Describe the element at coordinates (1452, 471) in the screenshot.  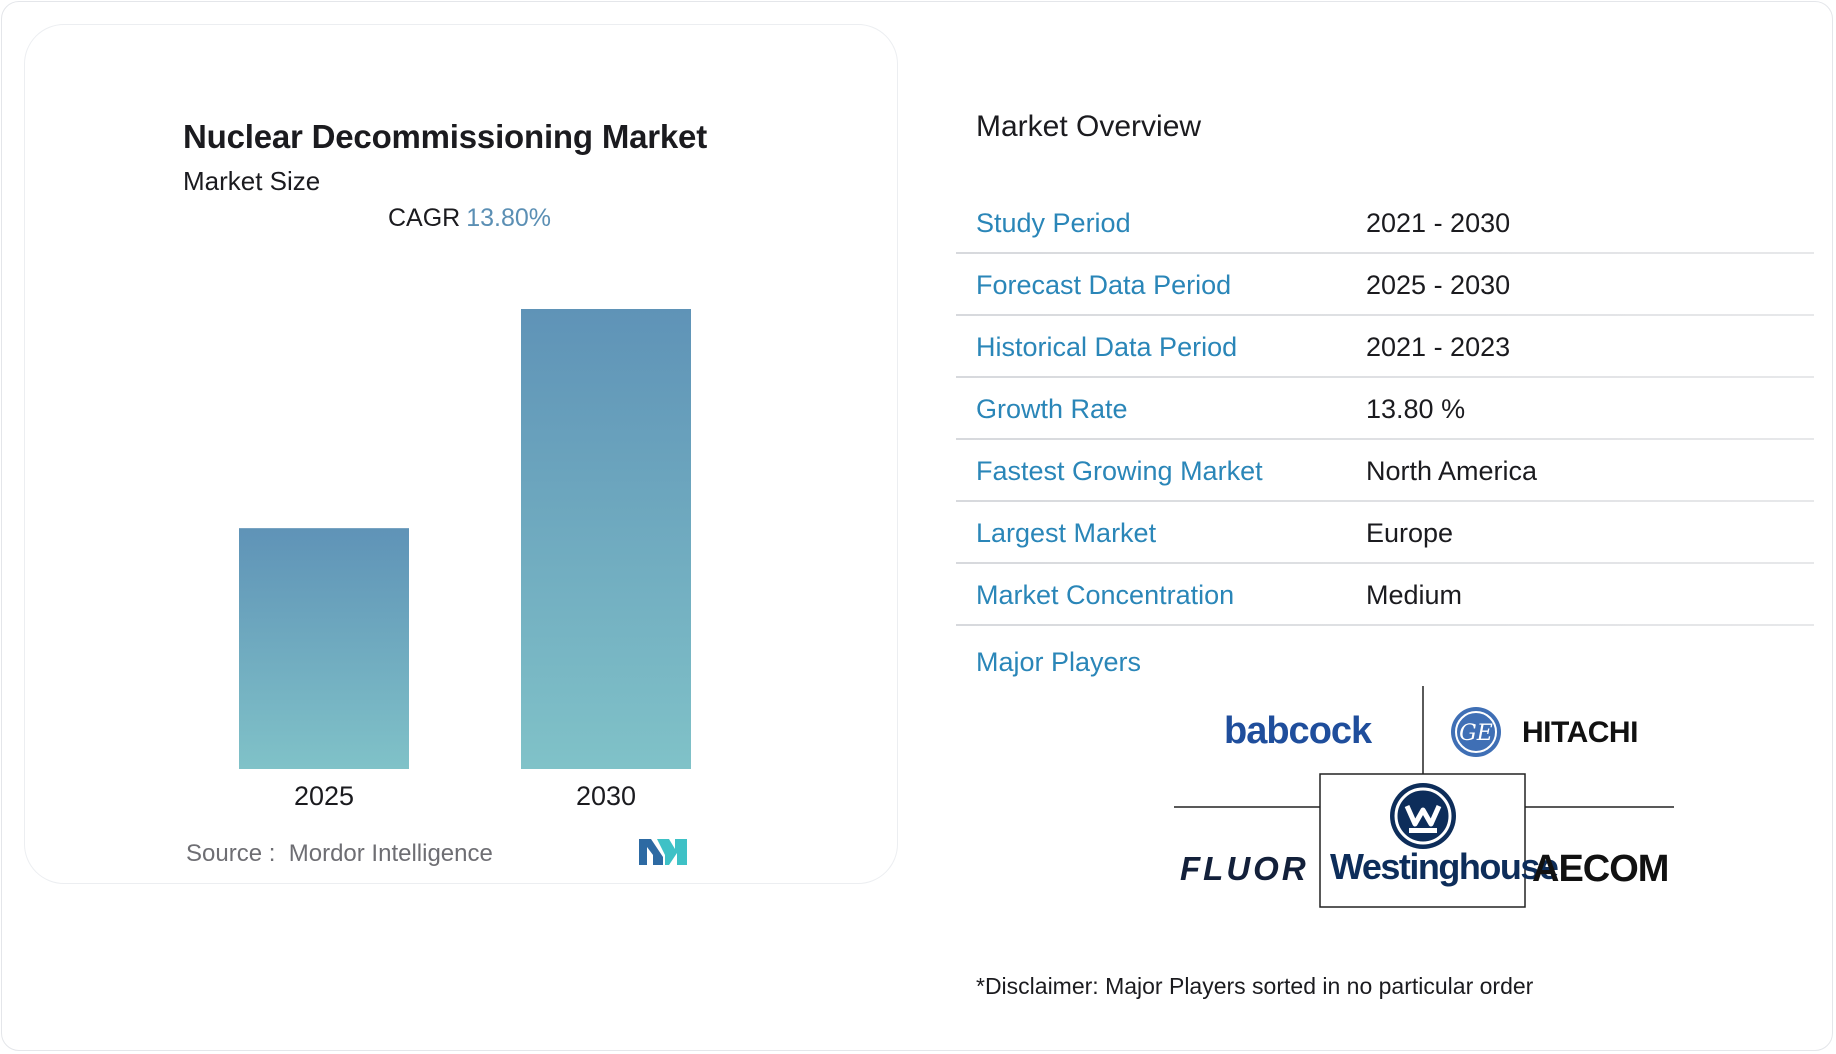
I see `overview-row-value: North America` at that location.